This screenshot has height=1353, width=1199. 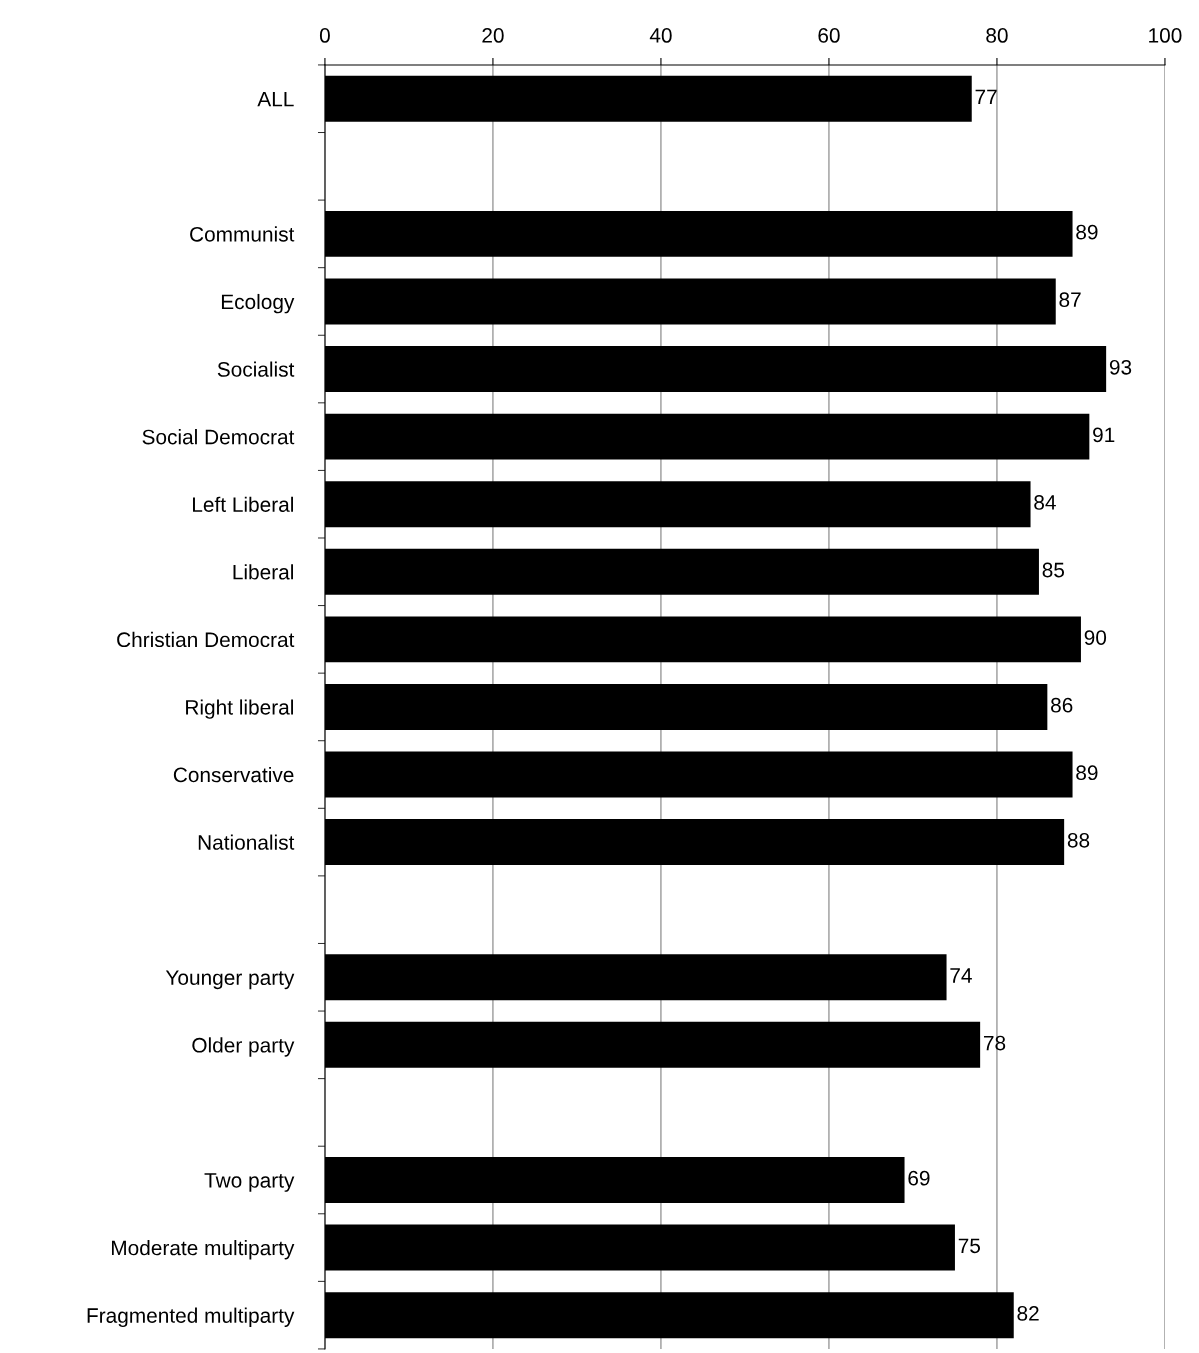 What do you see at coordinates (961, 975) in the screenshot?
I see `data-label: 74` at bounding box center [961, 975].